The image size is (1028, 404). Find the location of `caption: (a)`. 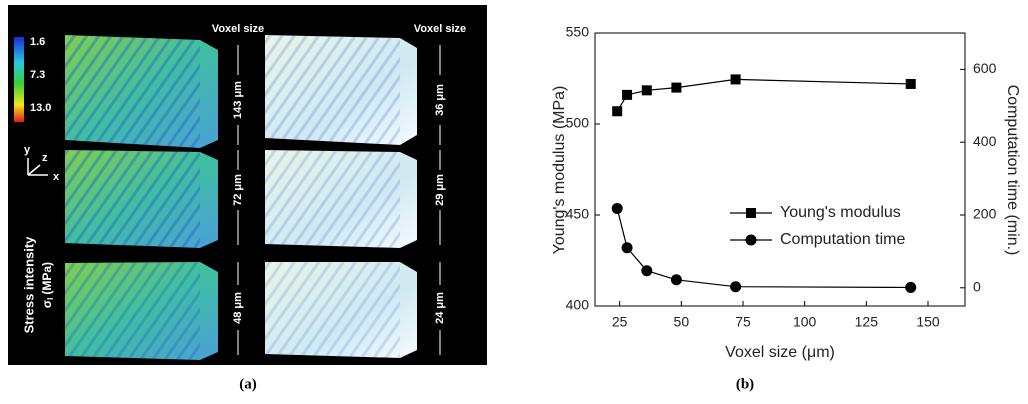

caption: (a) is located at coordinates (248, 384).